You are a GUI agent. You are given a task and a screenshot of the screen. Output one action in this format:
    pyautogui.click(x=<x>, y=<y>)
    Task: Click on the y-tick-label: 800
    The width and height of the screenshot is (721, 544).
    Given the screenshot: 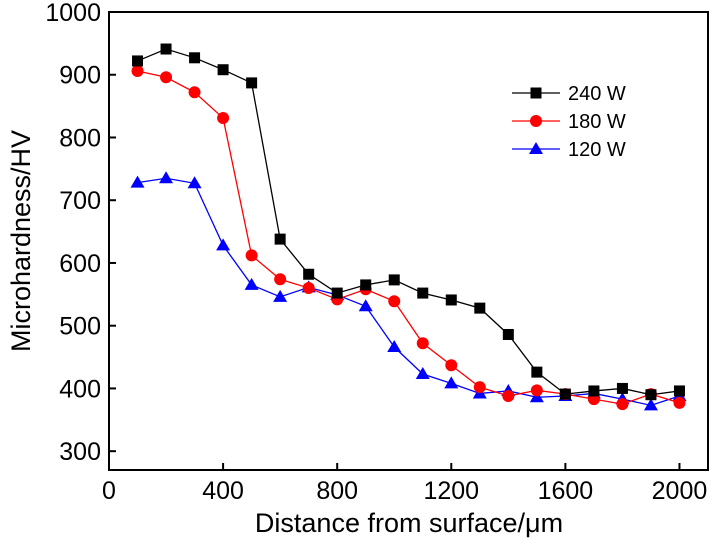 What is the action you would take?
    pyautogui.click(x=80, y=138)
    